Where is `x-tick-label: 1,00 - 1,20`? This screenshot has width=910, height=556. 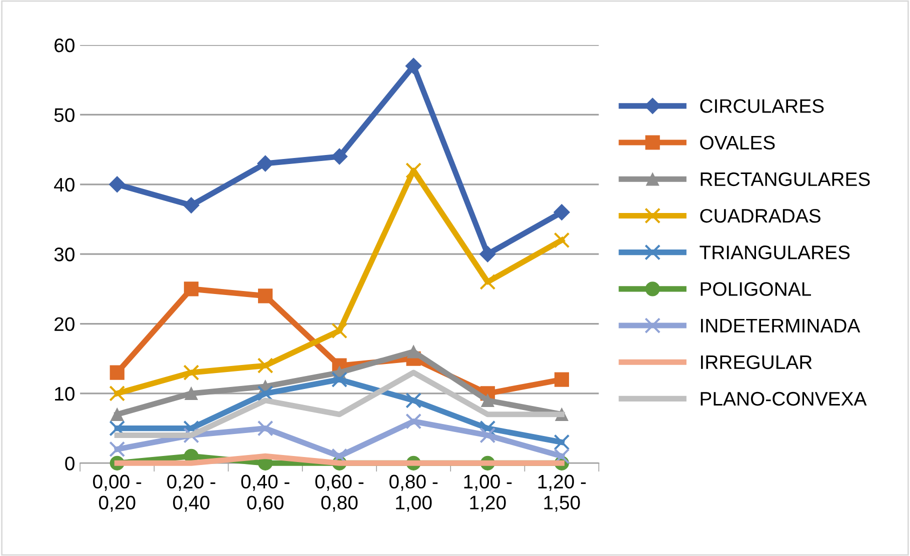 x-tick-label: 1,00 - 1,20 is located at coordinates (488, 493).